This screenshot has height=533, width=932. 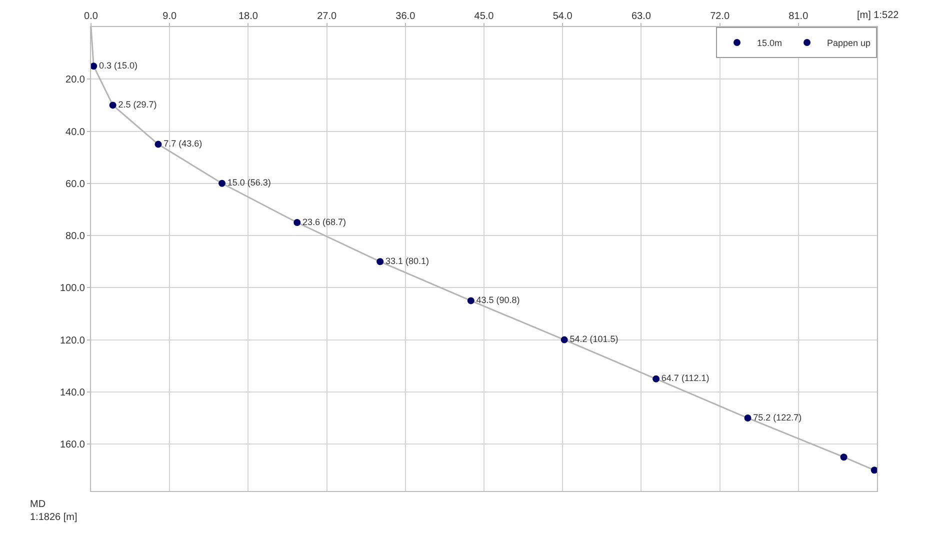 I want to click on legend-label: 15.0m, so click(x=769, y=43).